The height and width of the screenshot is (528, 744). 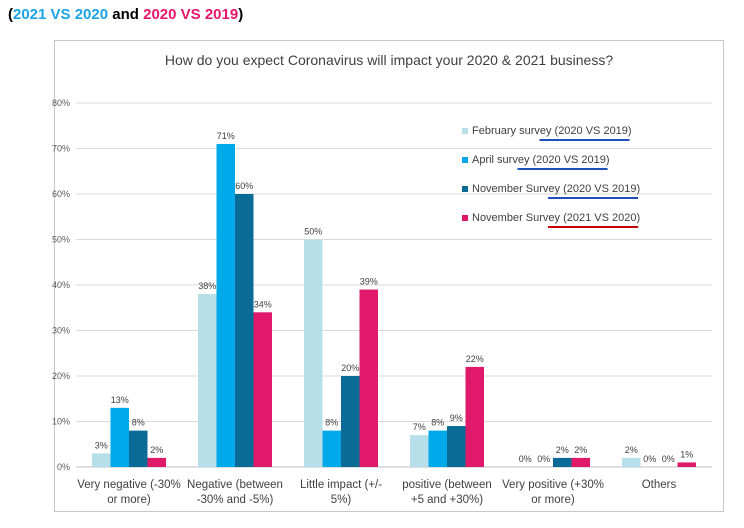 I want to click on legend-label: February survey (2020 VS 2019), so click(x=552, y=131).